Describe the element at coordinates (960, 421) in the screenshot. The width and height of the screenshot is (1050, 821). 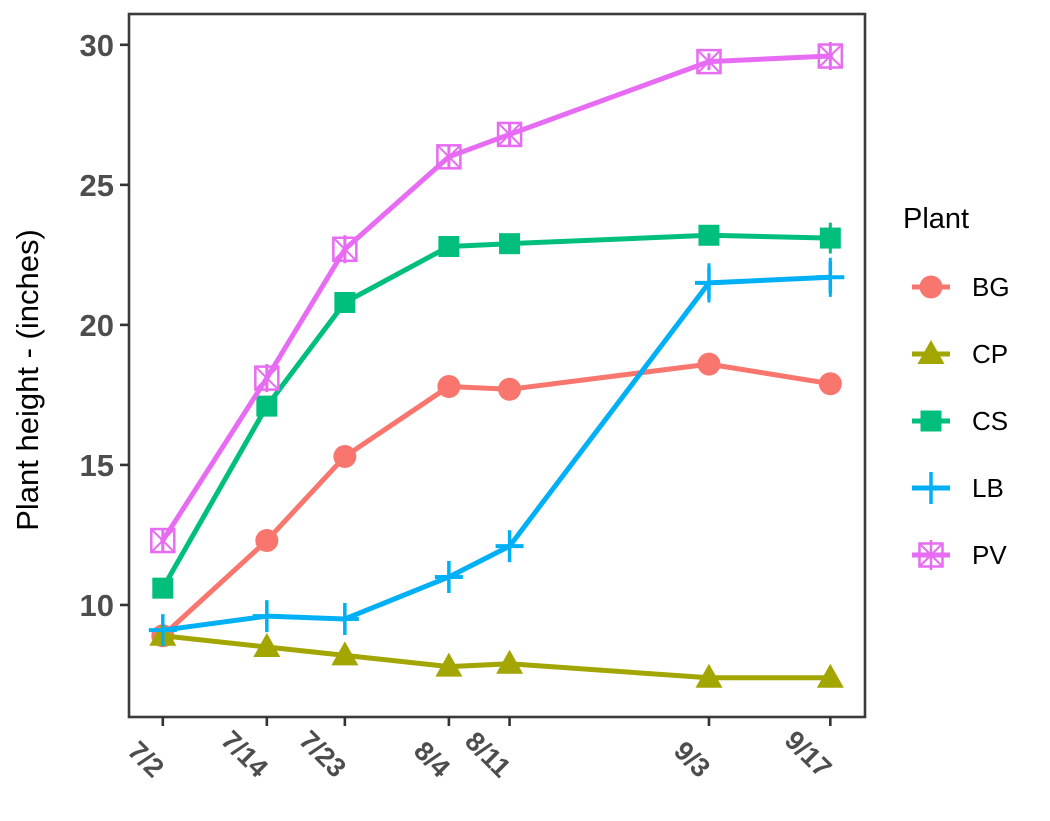
I see `legend-item-CS: CS` at that location.